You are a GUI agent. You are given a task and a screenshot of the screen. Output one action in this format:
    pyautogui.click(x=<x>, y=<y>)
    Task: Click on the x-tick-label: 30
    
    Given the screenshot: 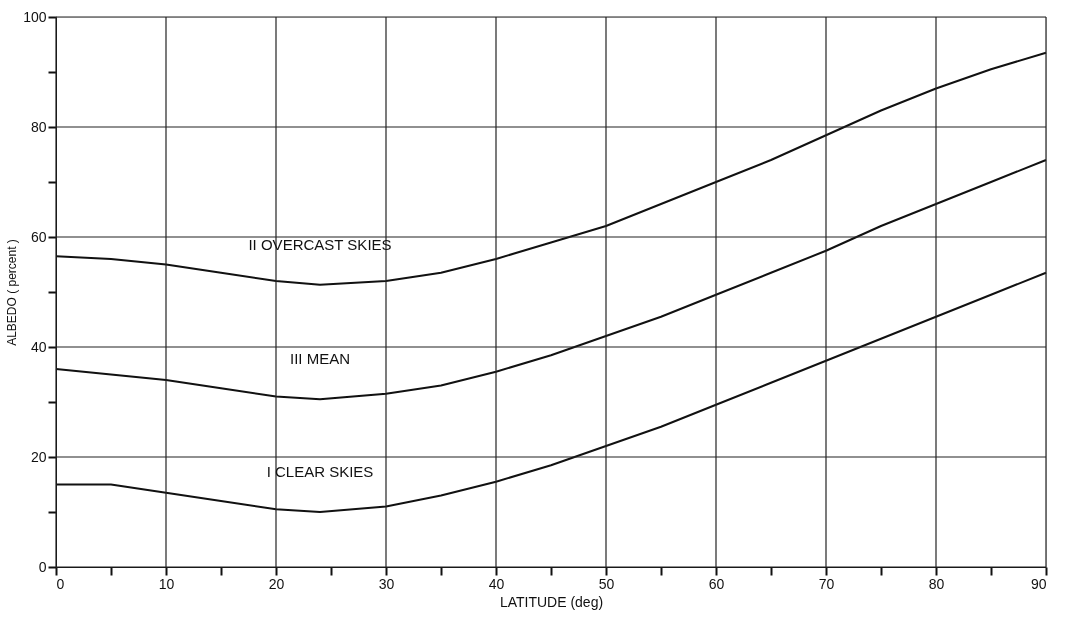 What is the action you would take?
    pyautogui.click(x=386, y=583)
    